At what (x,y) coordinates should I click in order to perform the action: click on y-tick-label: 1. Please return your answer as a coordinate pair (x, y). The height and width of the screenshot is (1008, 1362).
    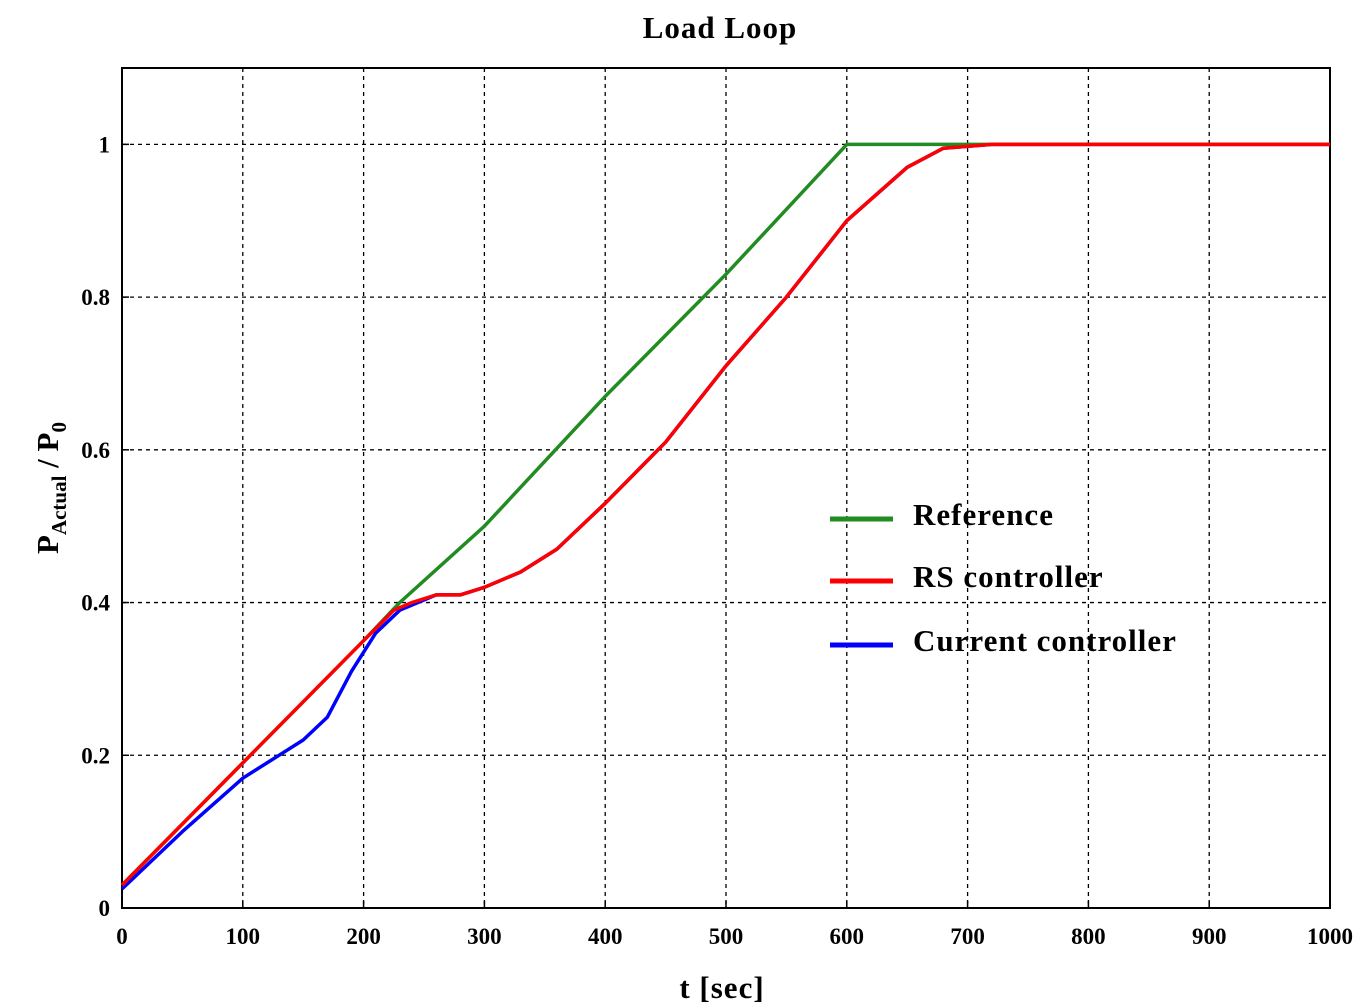
    Looking at the image, I should click on (105, 144).